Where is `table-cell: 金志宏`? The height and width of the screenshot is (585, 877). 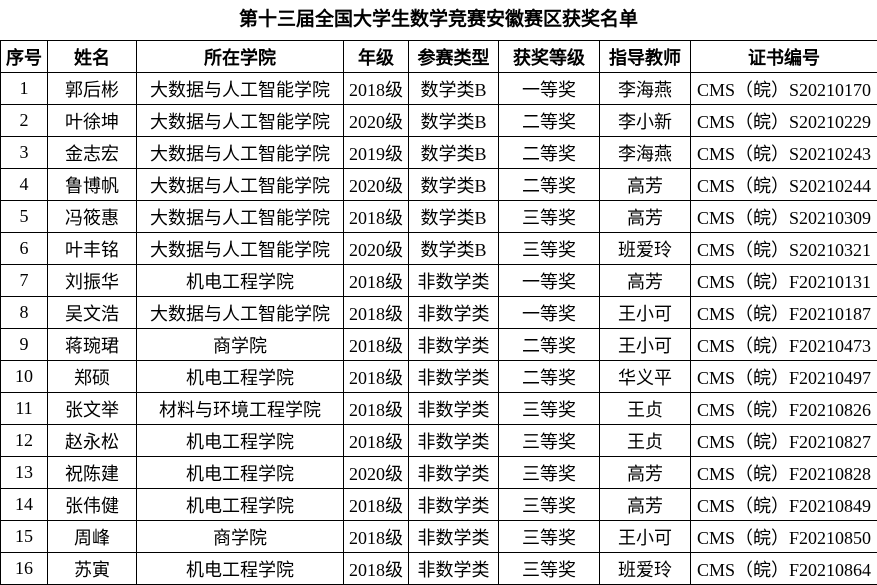
table-cell: 金志宏 is located at coordinates (92, 152).